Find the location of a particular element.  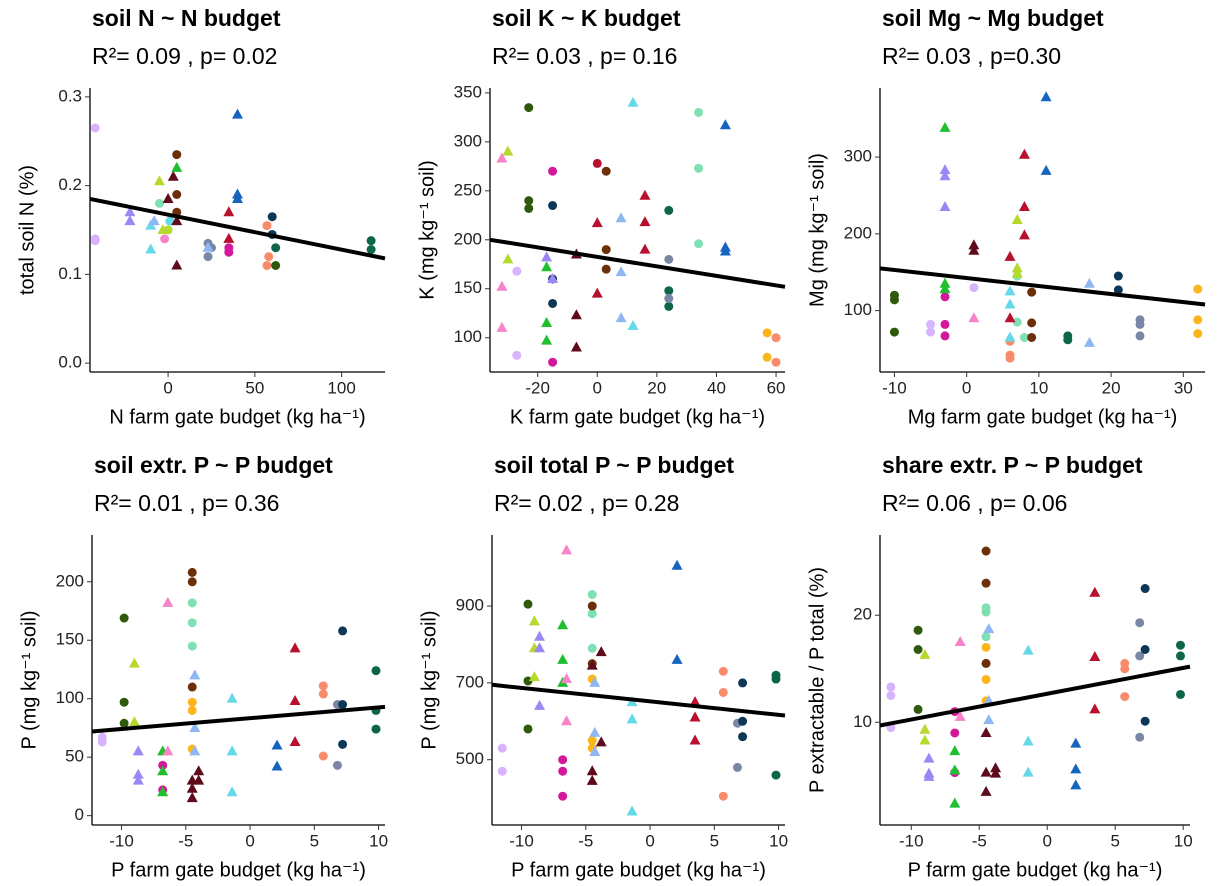

y-tick-label: 700 is located at coordinates (470, 681).